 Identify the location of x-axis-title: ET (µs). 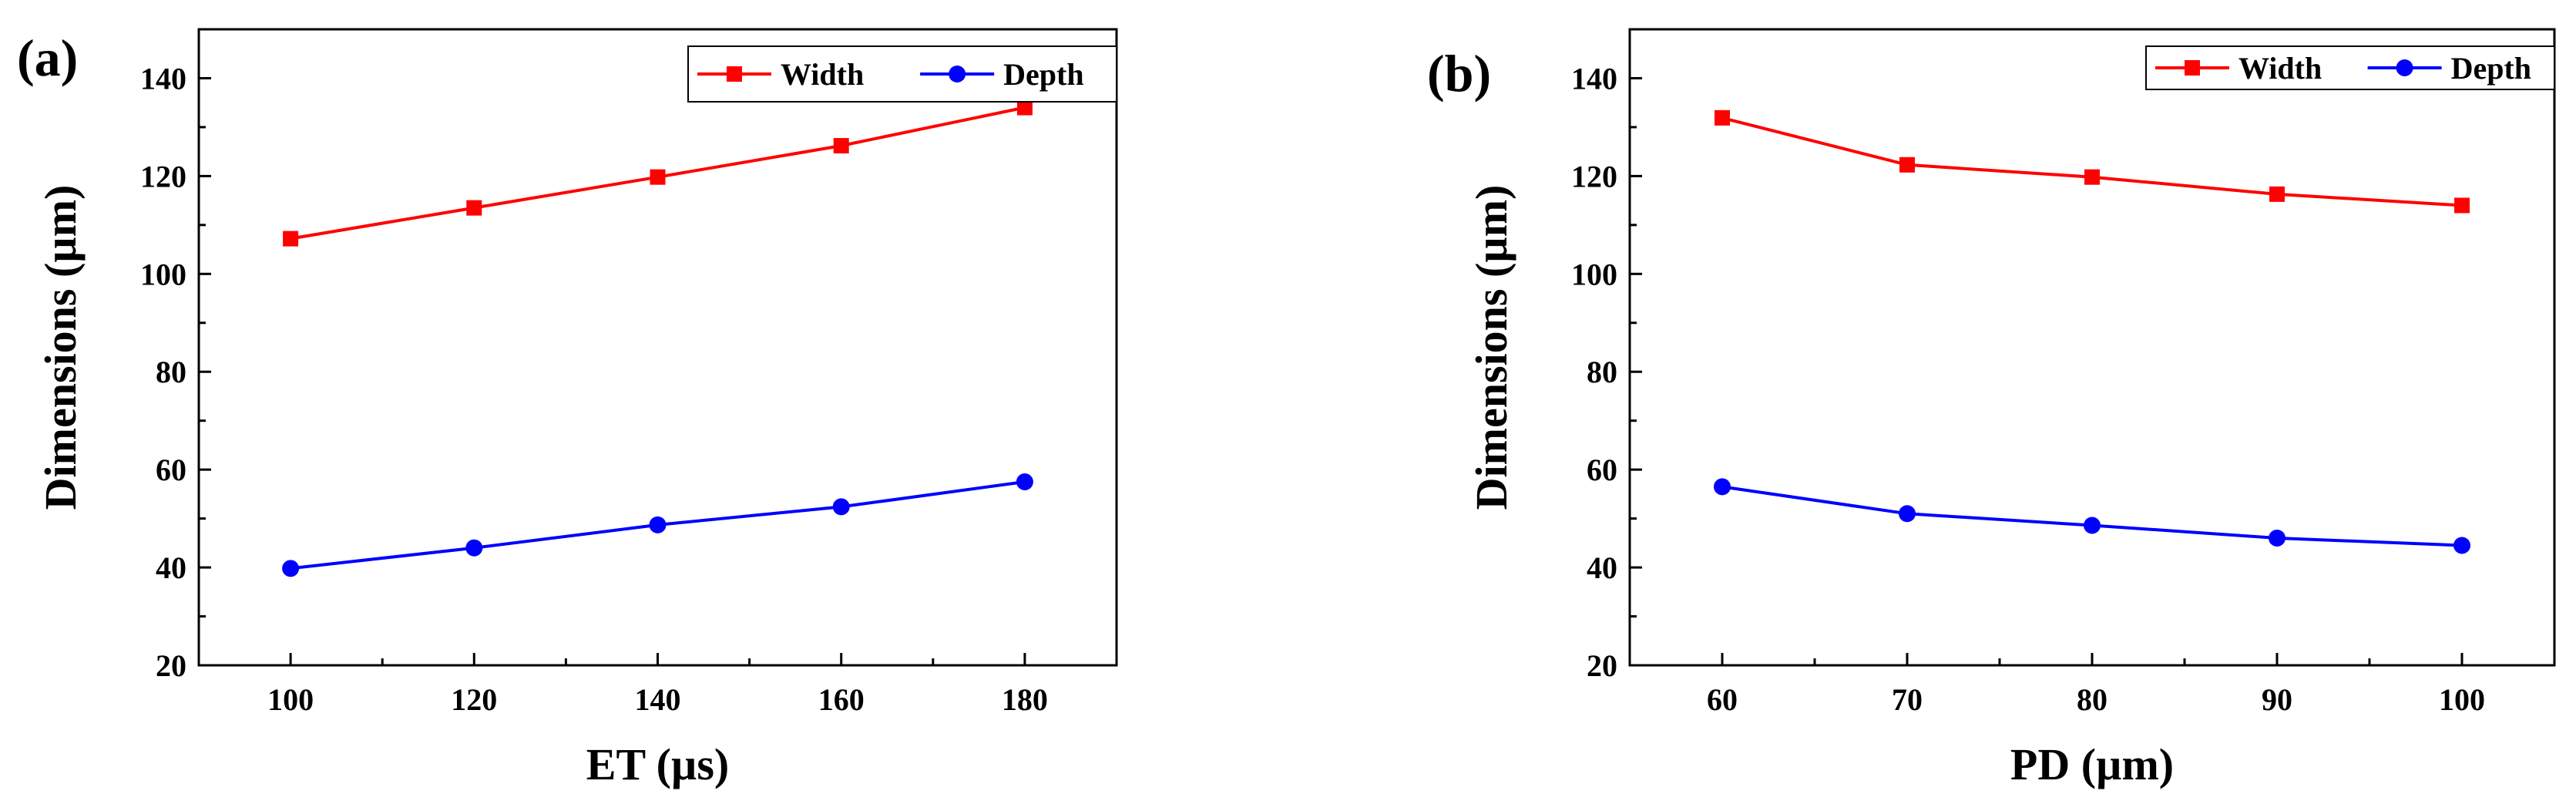
(657, 764).